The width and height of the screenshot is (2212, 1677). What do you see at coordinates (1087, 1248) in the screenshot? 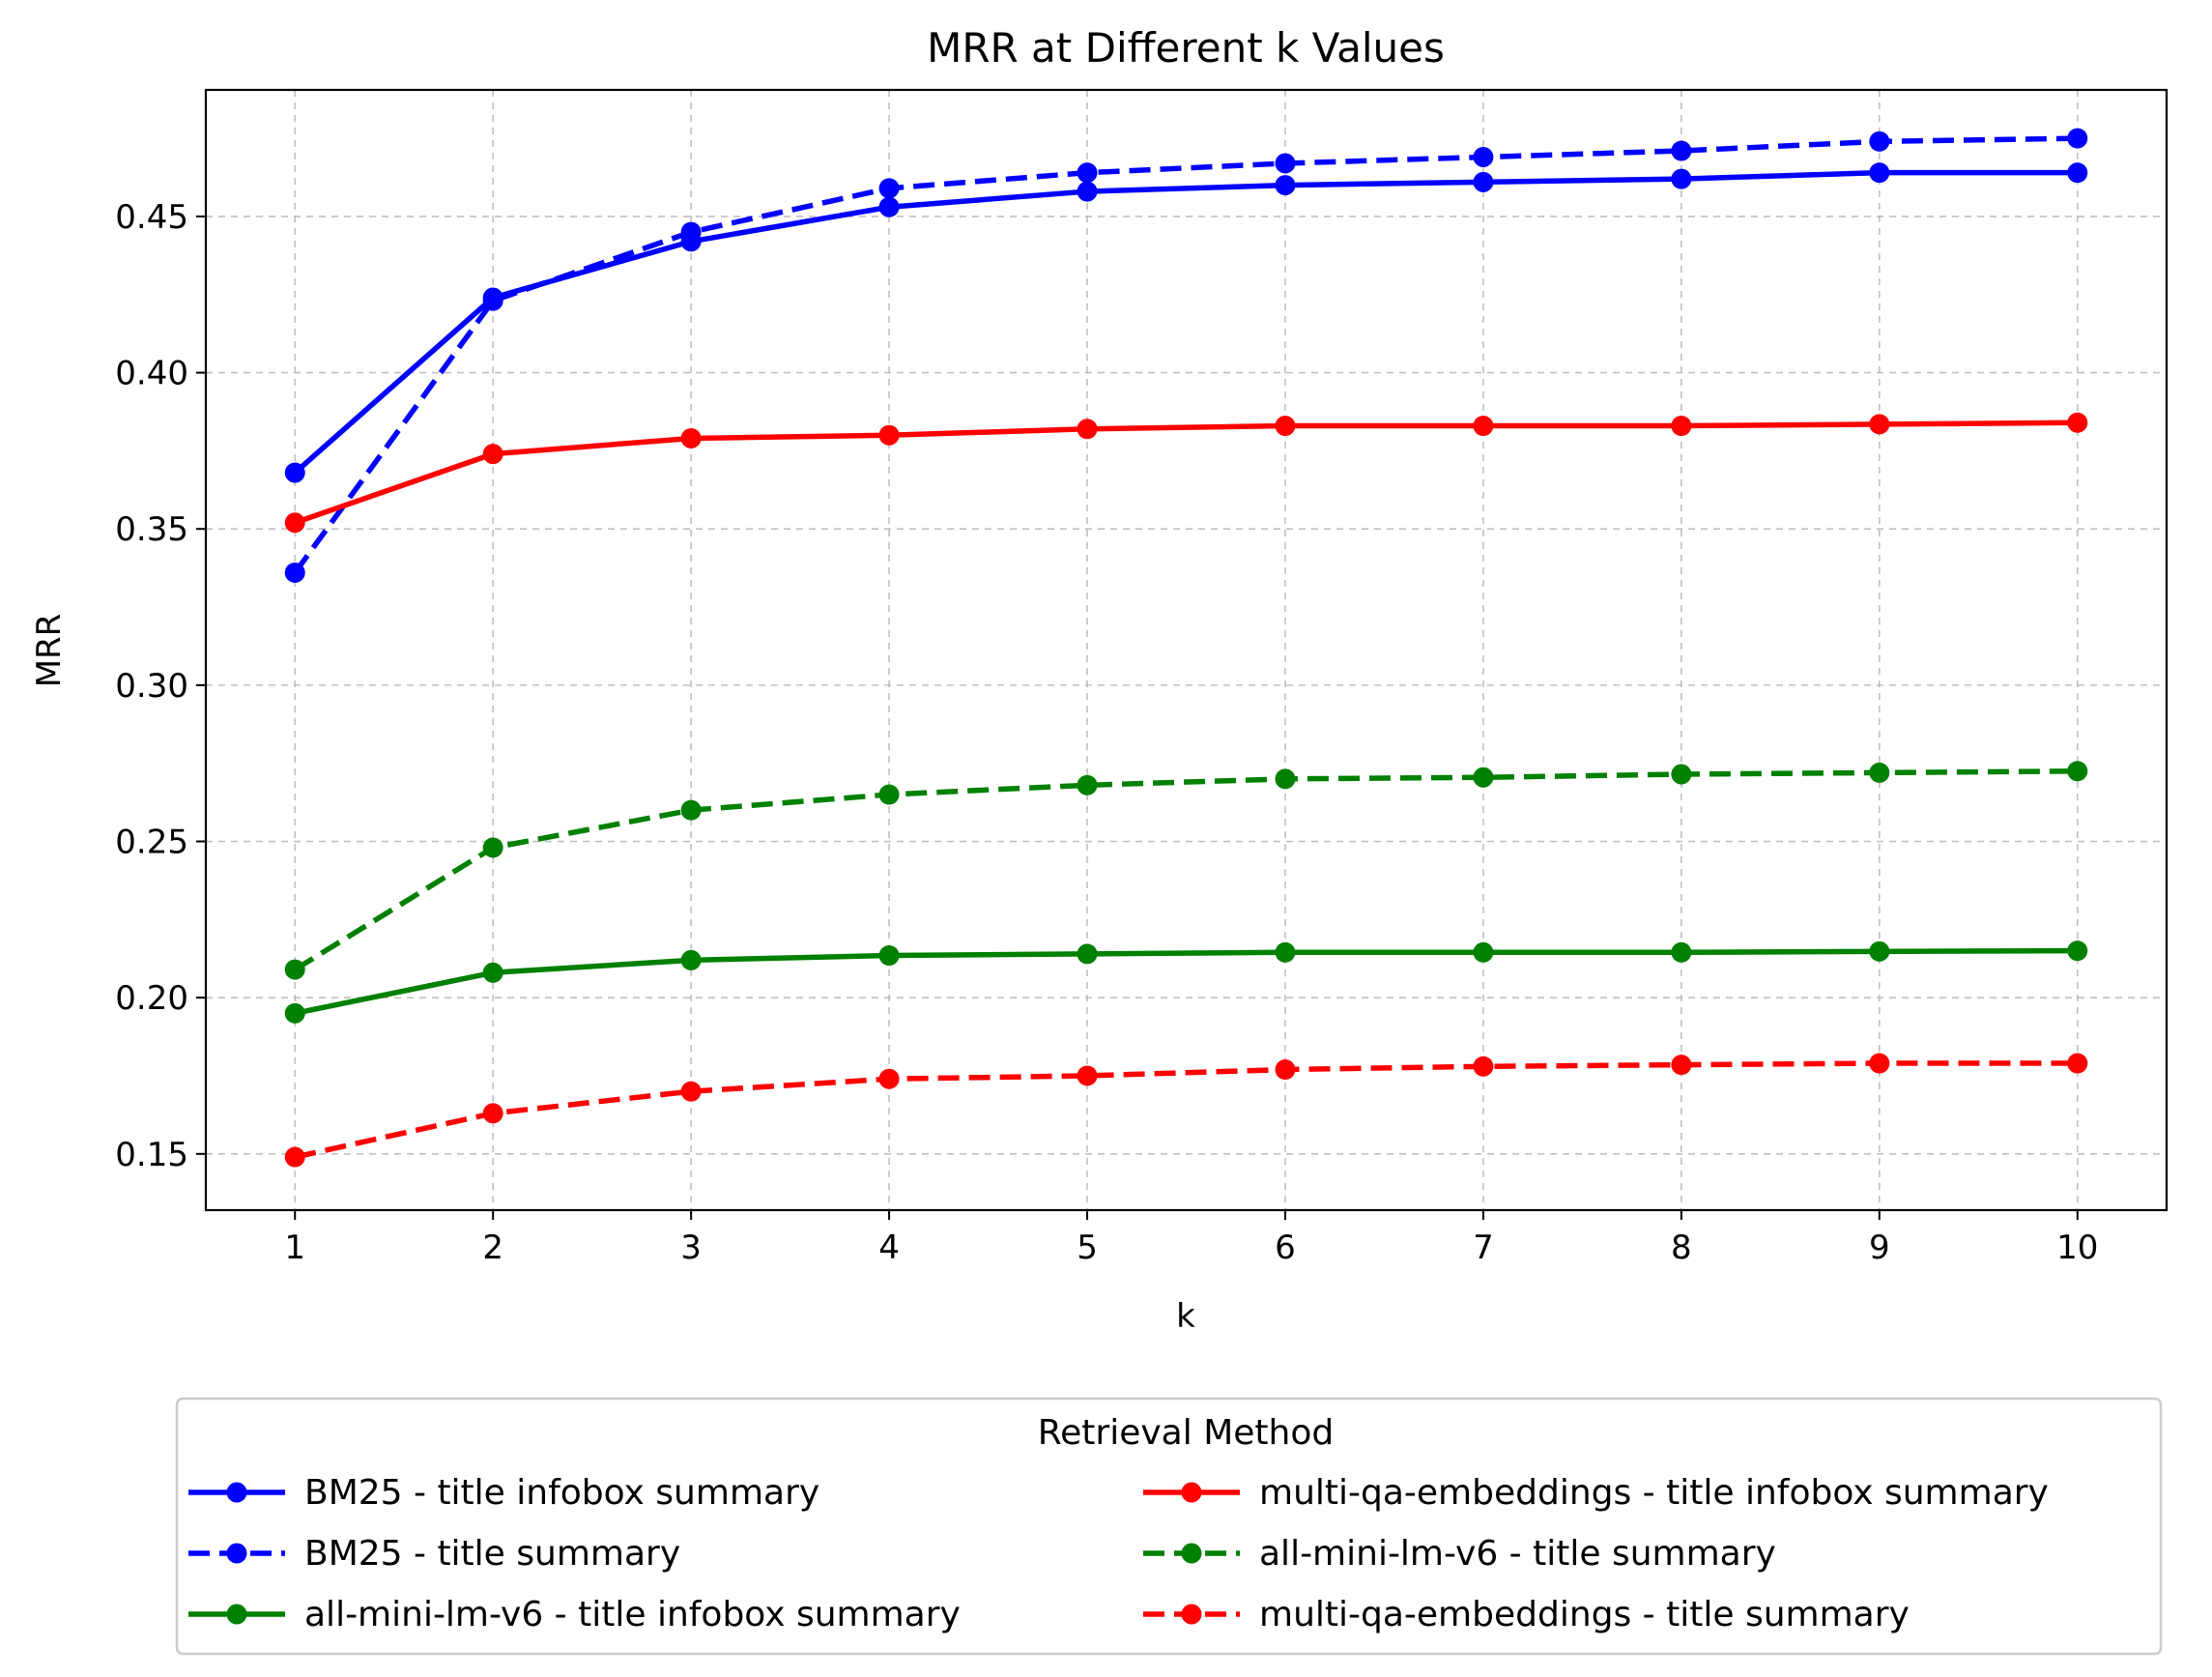
I see `x-tick-label: 5` at bounding box center [1087, 1248].